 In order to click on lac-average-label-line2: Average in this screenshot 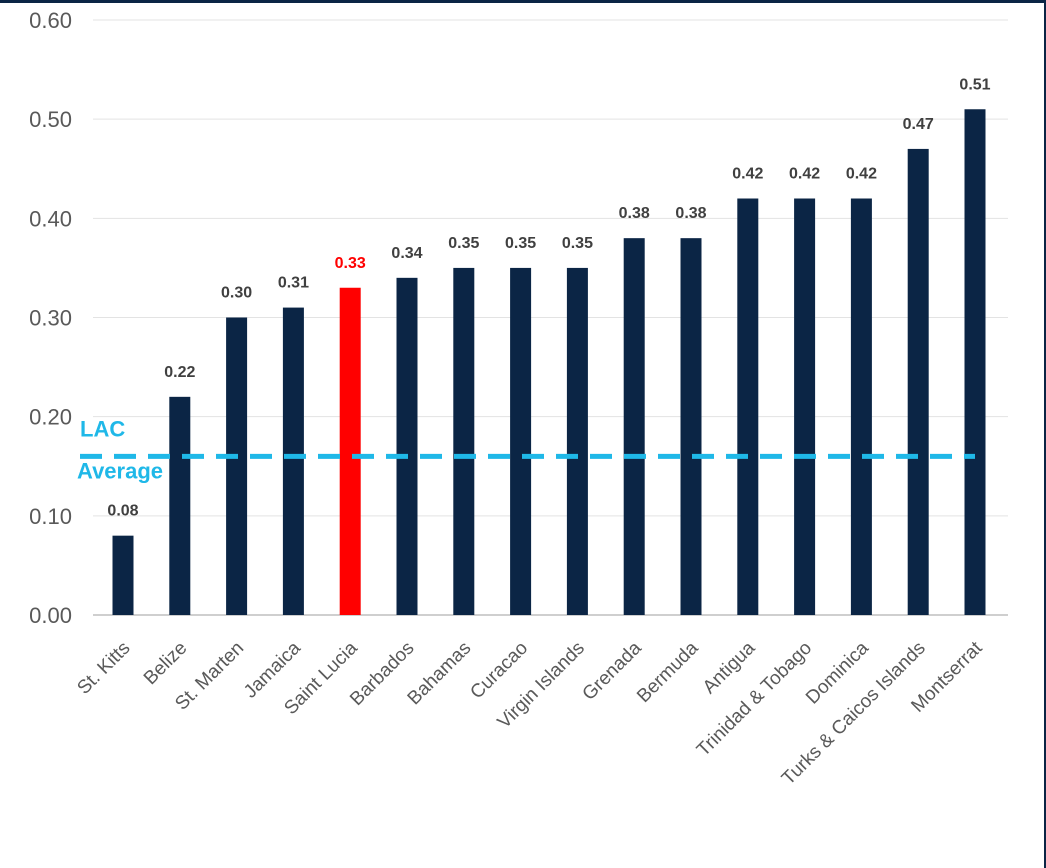, I will do `click(120, 470)`.